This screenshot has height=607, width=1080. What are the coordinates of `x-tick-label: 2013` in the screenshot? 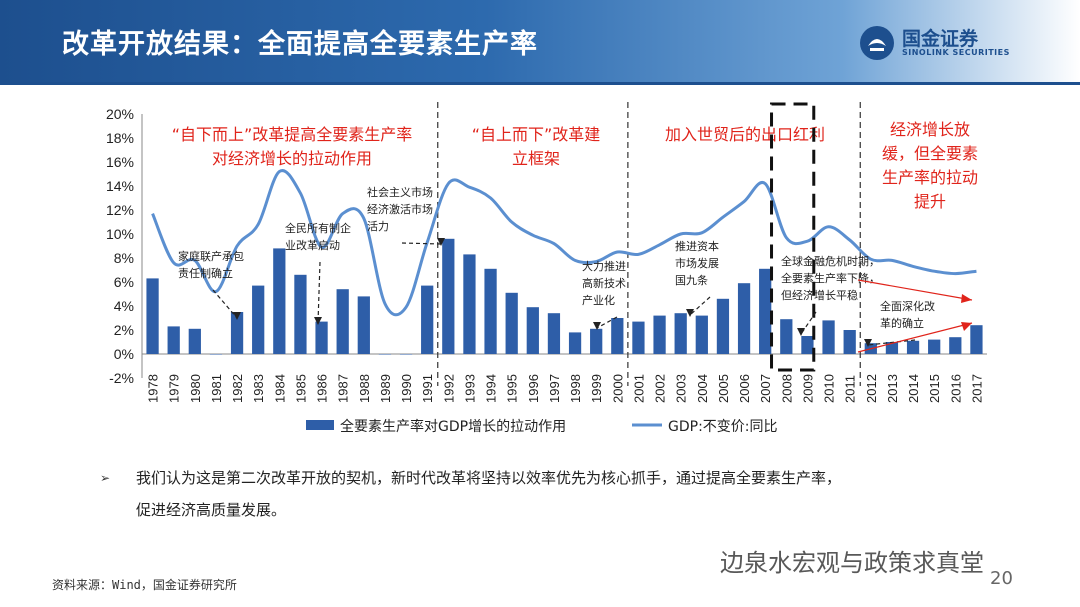 It's located at (892, 388).